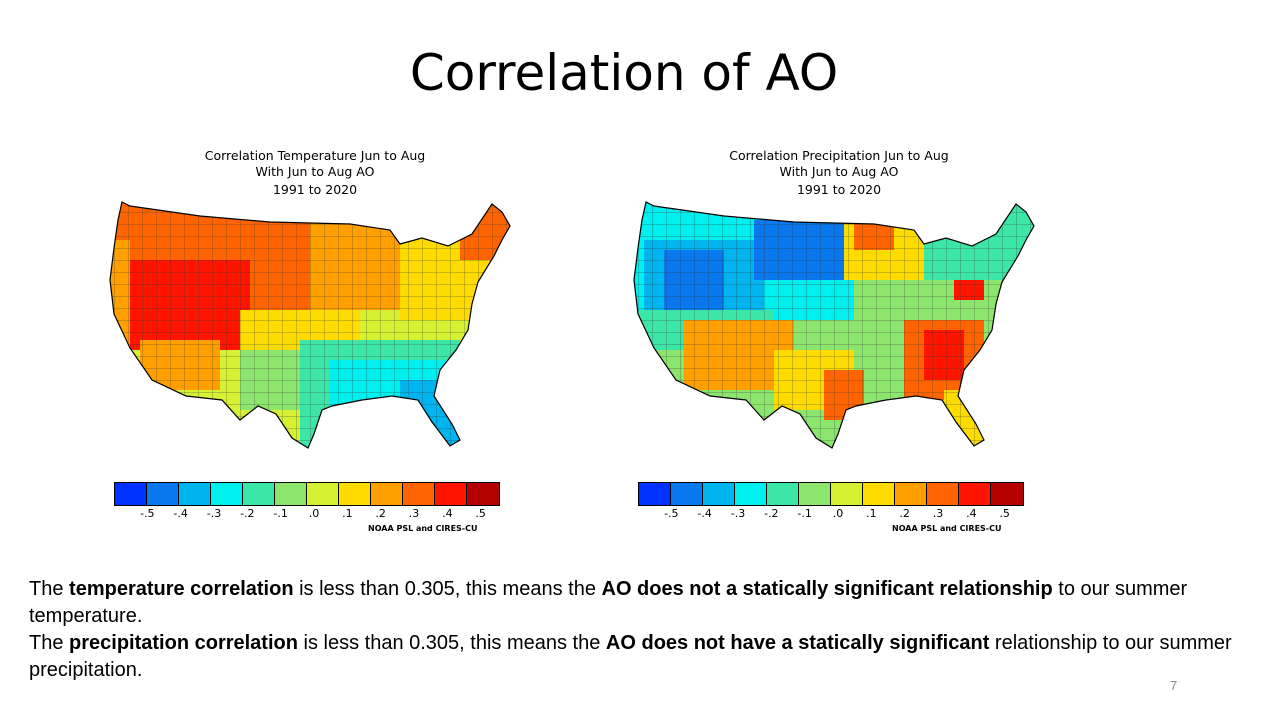 This screenshot has width=1280, height=720. Describe the element at coordinates (183, 643) in the screenshot. I see `text-bold: precipitation correlation` at that location.